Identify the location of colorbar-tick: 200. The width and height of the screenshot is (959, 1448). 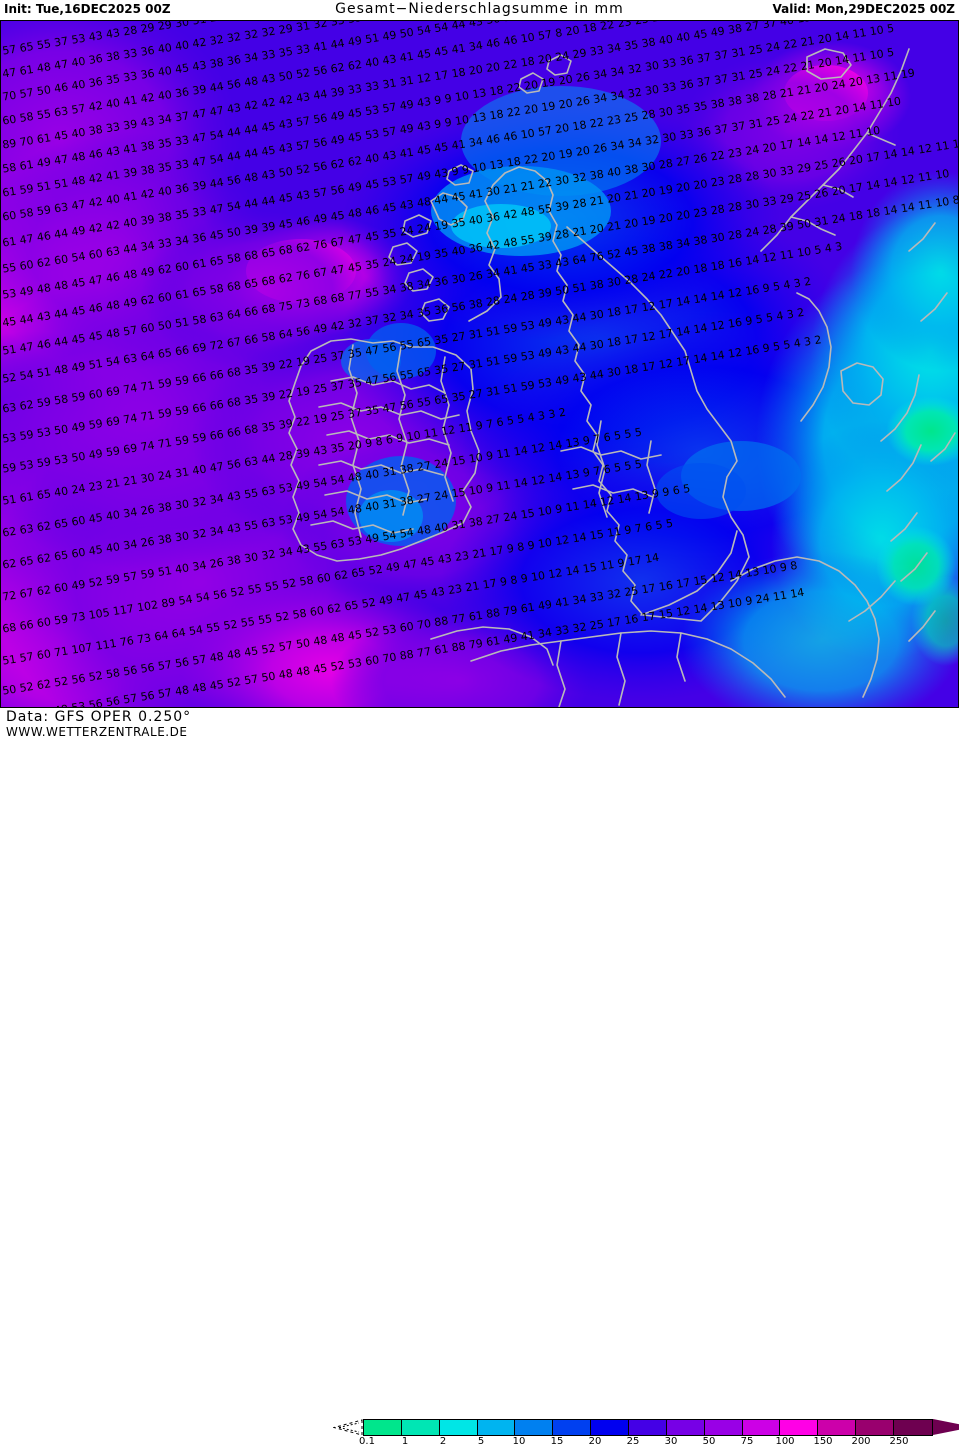
(861, 1441).